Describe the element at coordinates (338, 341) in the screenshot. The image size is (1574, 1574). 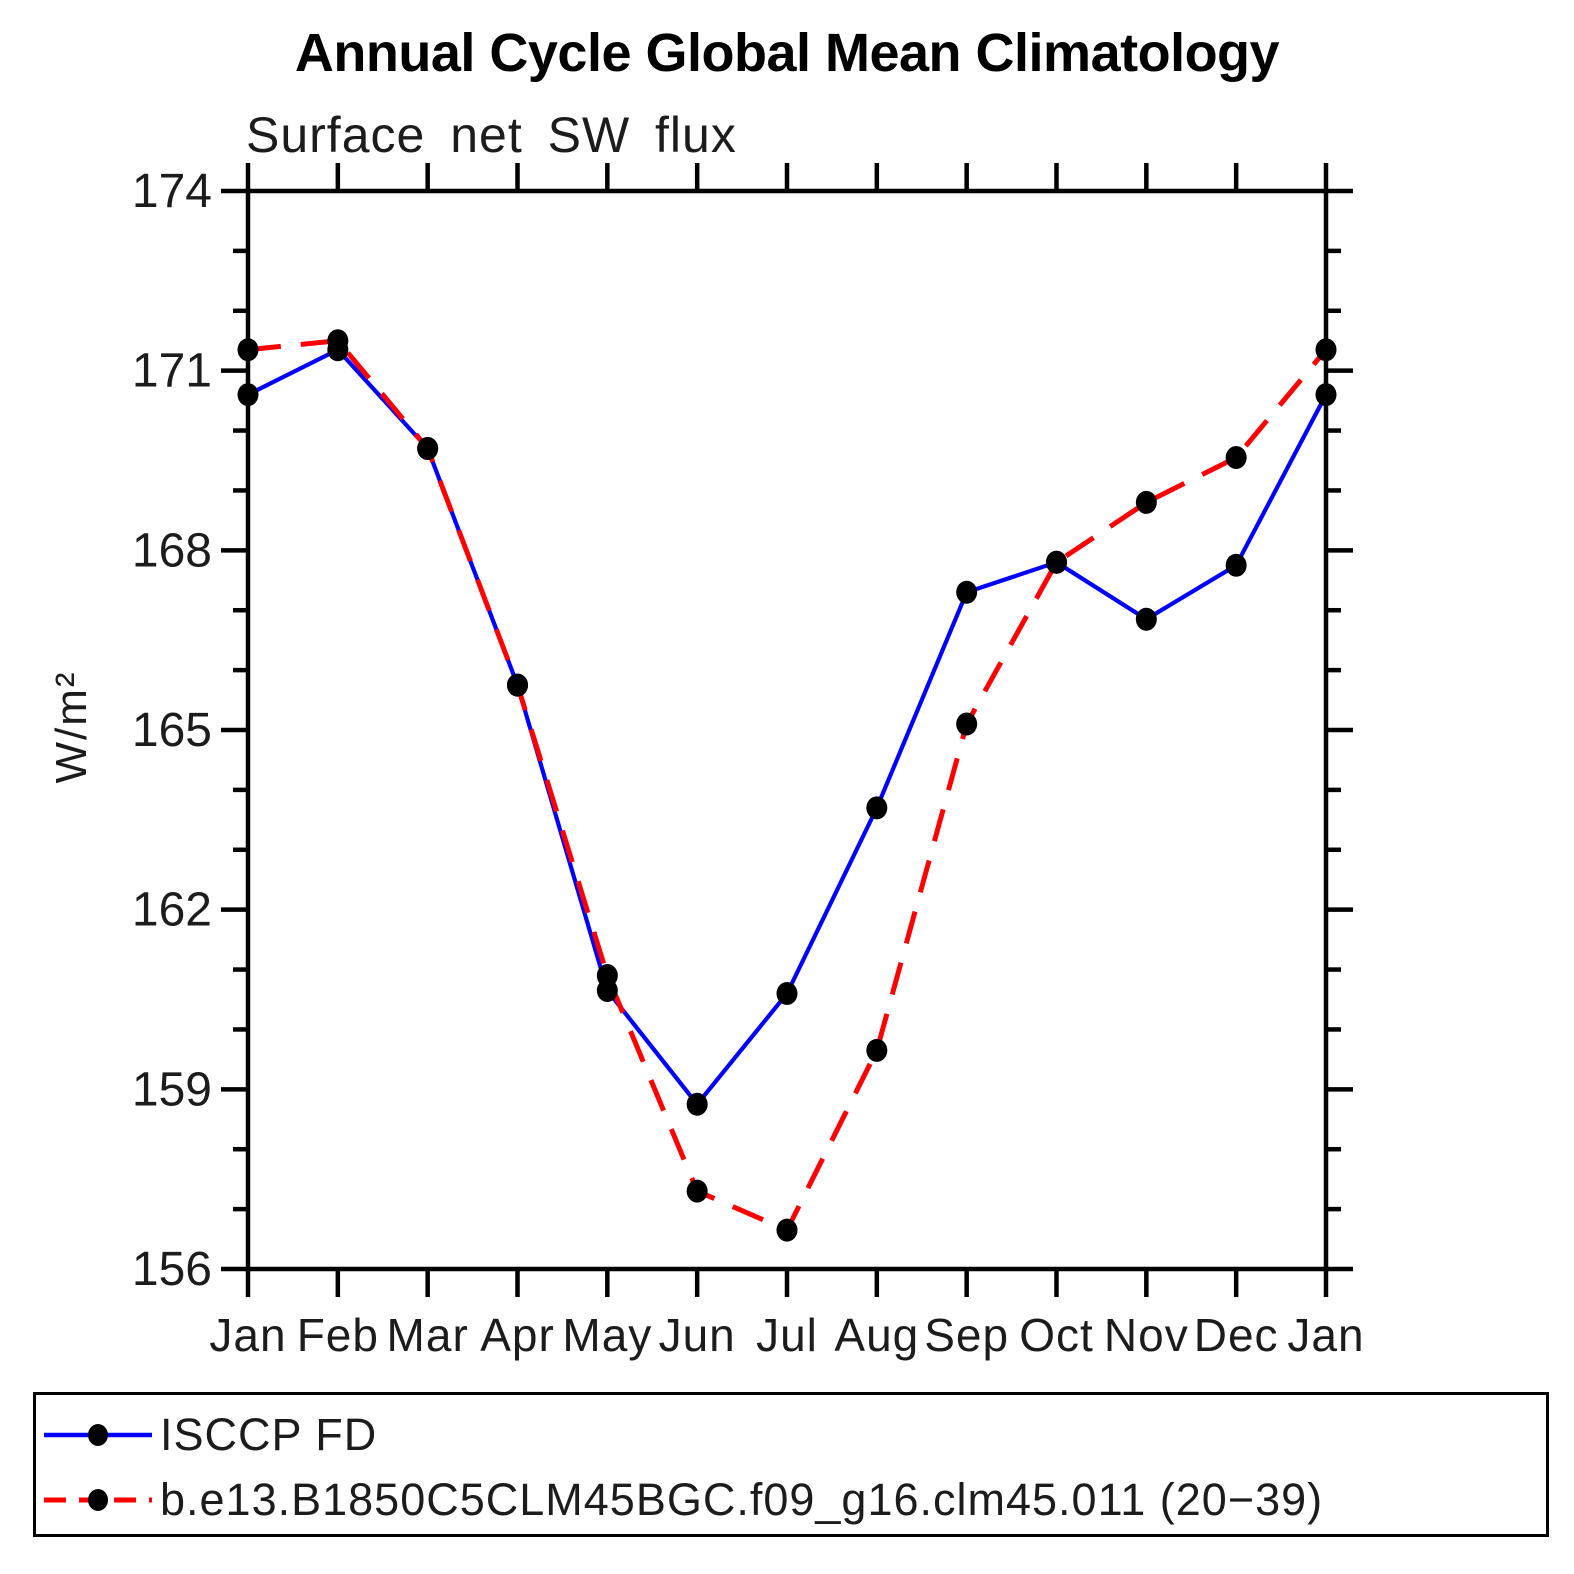
I see `data-point-s1-feb1` at that location.